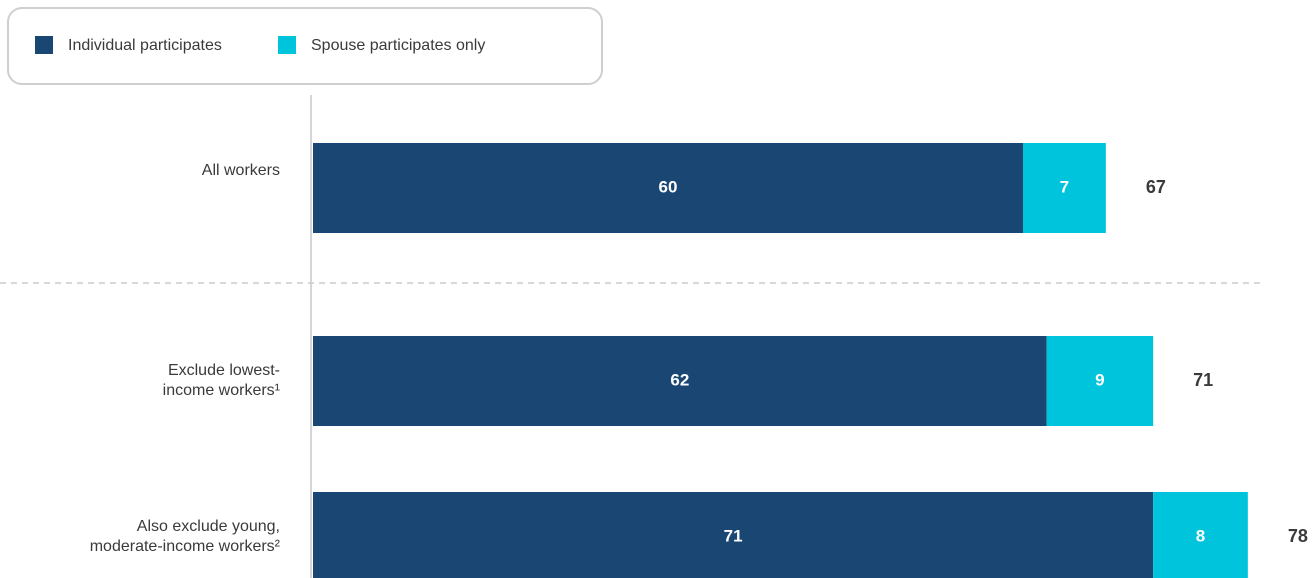 This screenshot has height=578, width=1312. Describe the element at coordinates (398, 45) in the screenshot. I see `legend-label: Spouse participates only` at that location.